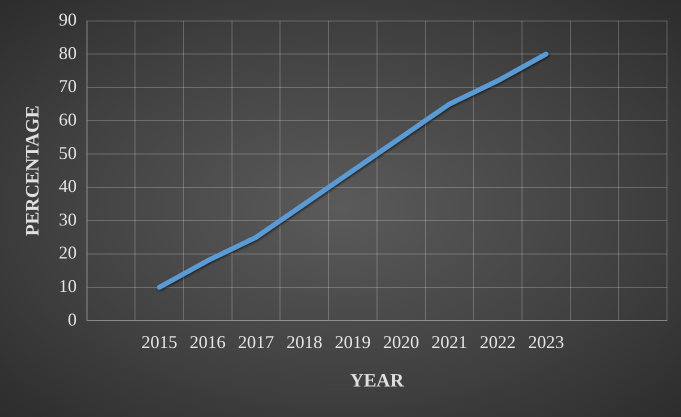 Image resolution: width=681 pixels, height=417 pixels. What do you see at coordinates (401, 342) in the screenshot?
I see `x-tick-label: 2020` at bounding box center [401, 342].